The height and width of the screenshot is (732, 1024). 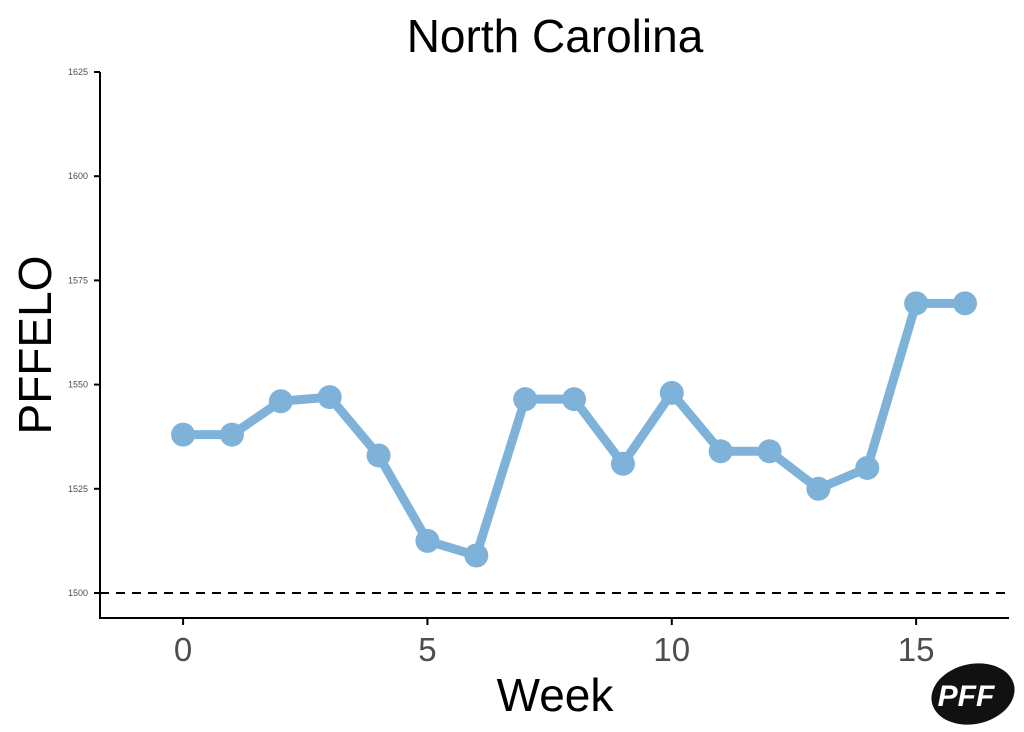 What do you see at coordinates (555, 36) in the screenshot?
I see `chart-title: North Carolina` at bounding box center [555, 36].